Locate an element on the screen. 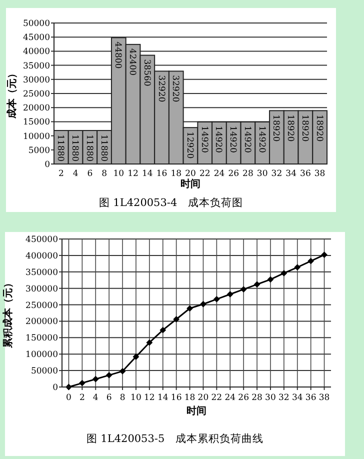 Image resolution: width=364 pixels, height=459 pixels. data-label: 12920 is located at coordinates (189, 145).